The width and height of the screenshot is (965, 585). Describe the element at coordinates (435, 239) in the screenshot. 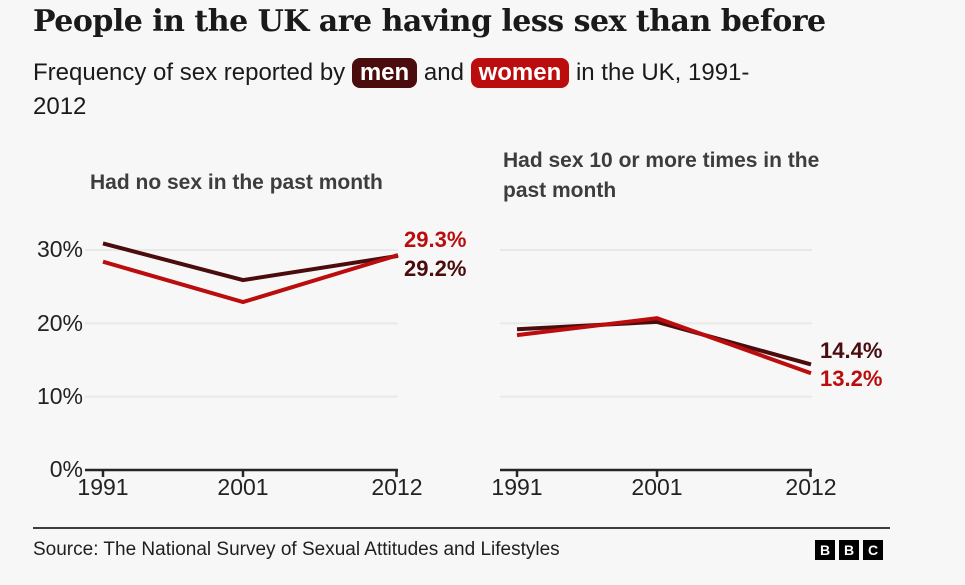

I see `left-chart-women-value: 29.3%` at that location.